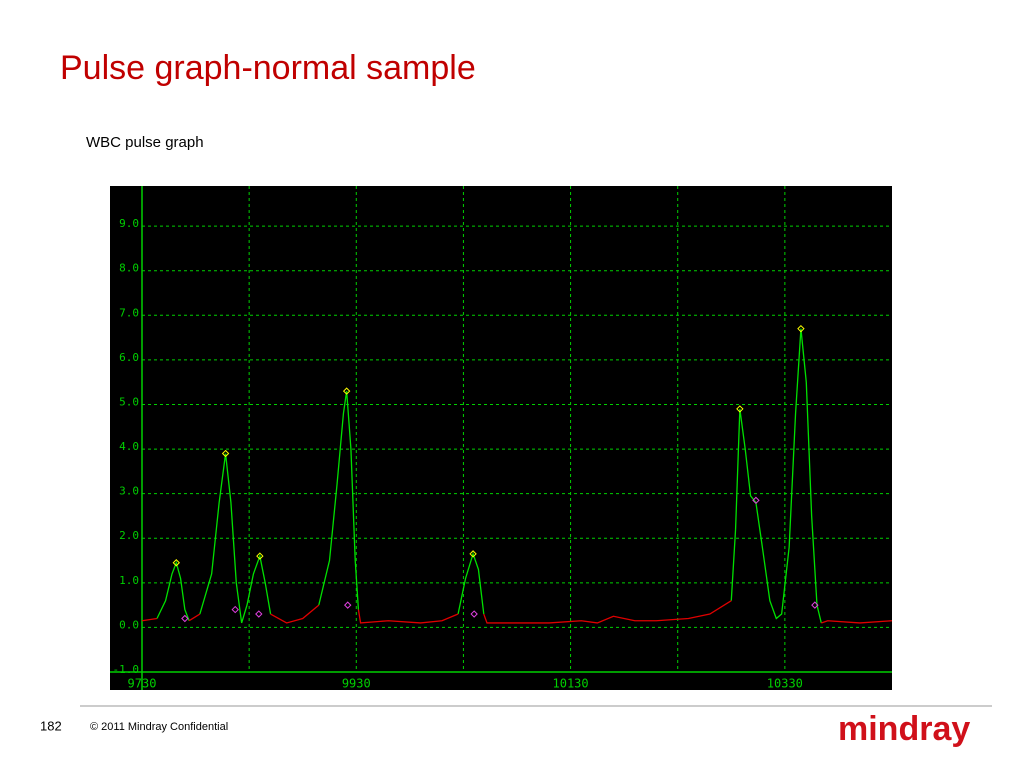 This screenshot has width=1024, height=772. What do you see at coordinates (571, 684) in the screenshot?
I see `x-tick-label: 10130` at bounding box center [571, 684].